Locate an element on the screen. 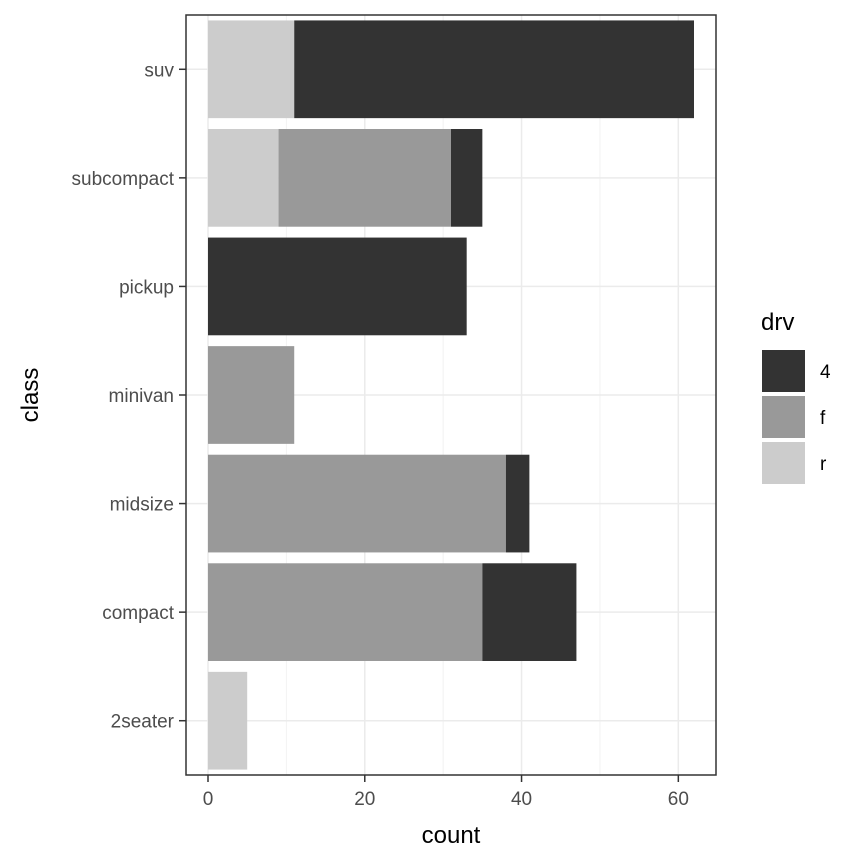 The image size is (864, 864). legend-key-f is located at coordinates (783, 417).